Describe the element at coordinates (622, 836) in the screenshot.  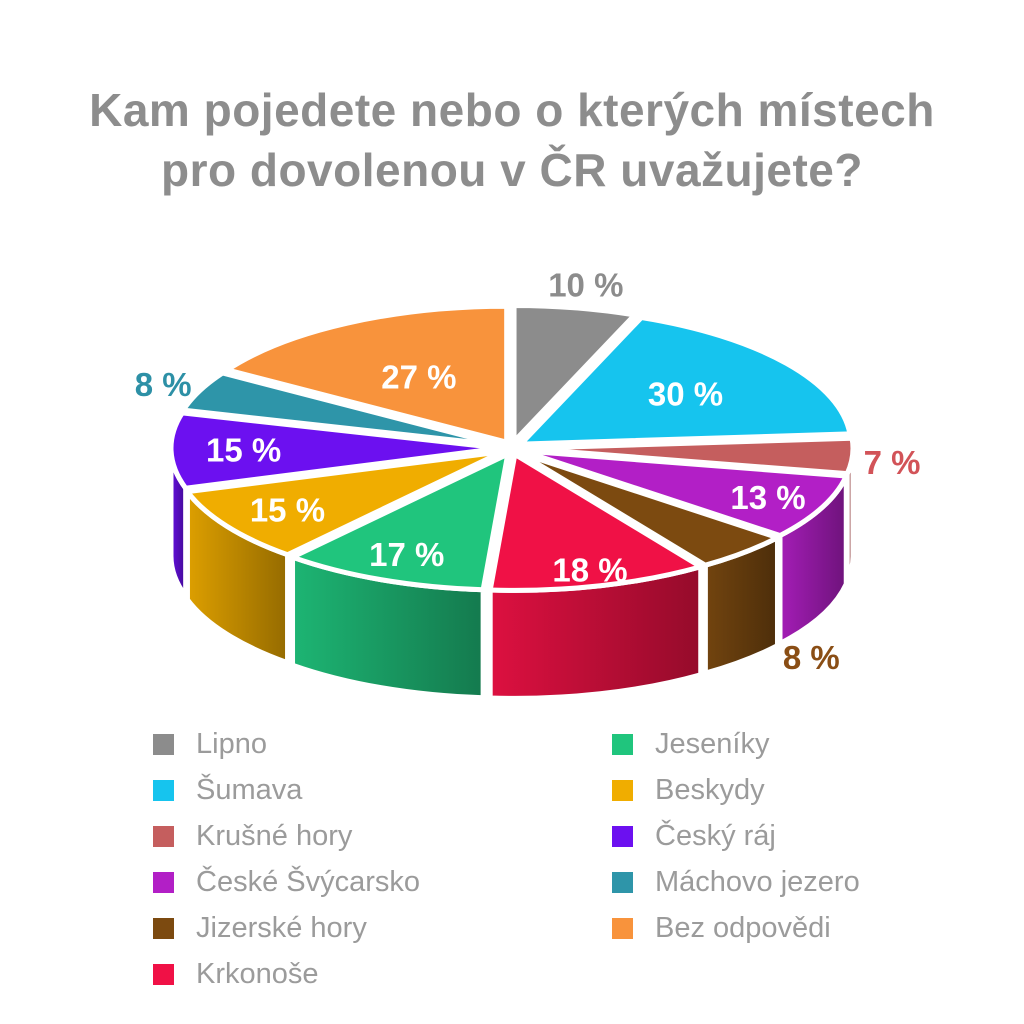
I see `legend-swatch-cesky-raj` at that location.